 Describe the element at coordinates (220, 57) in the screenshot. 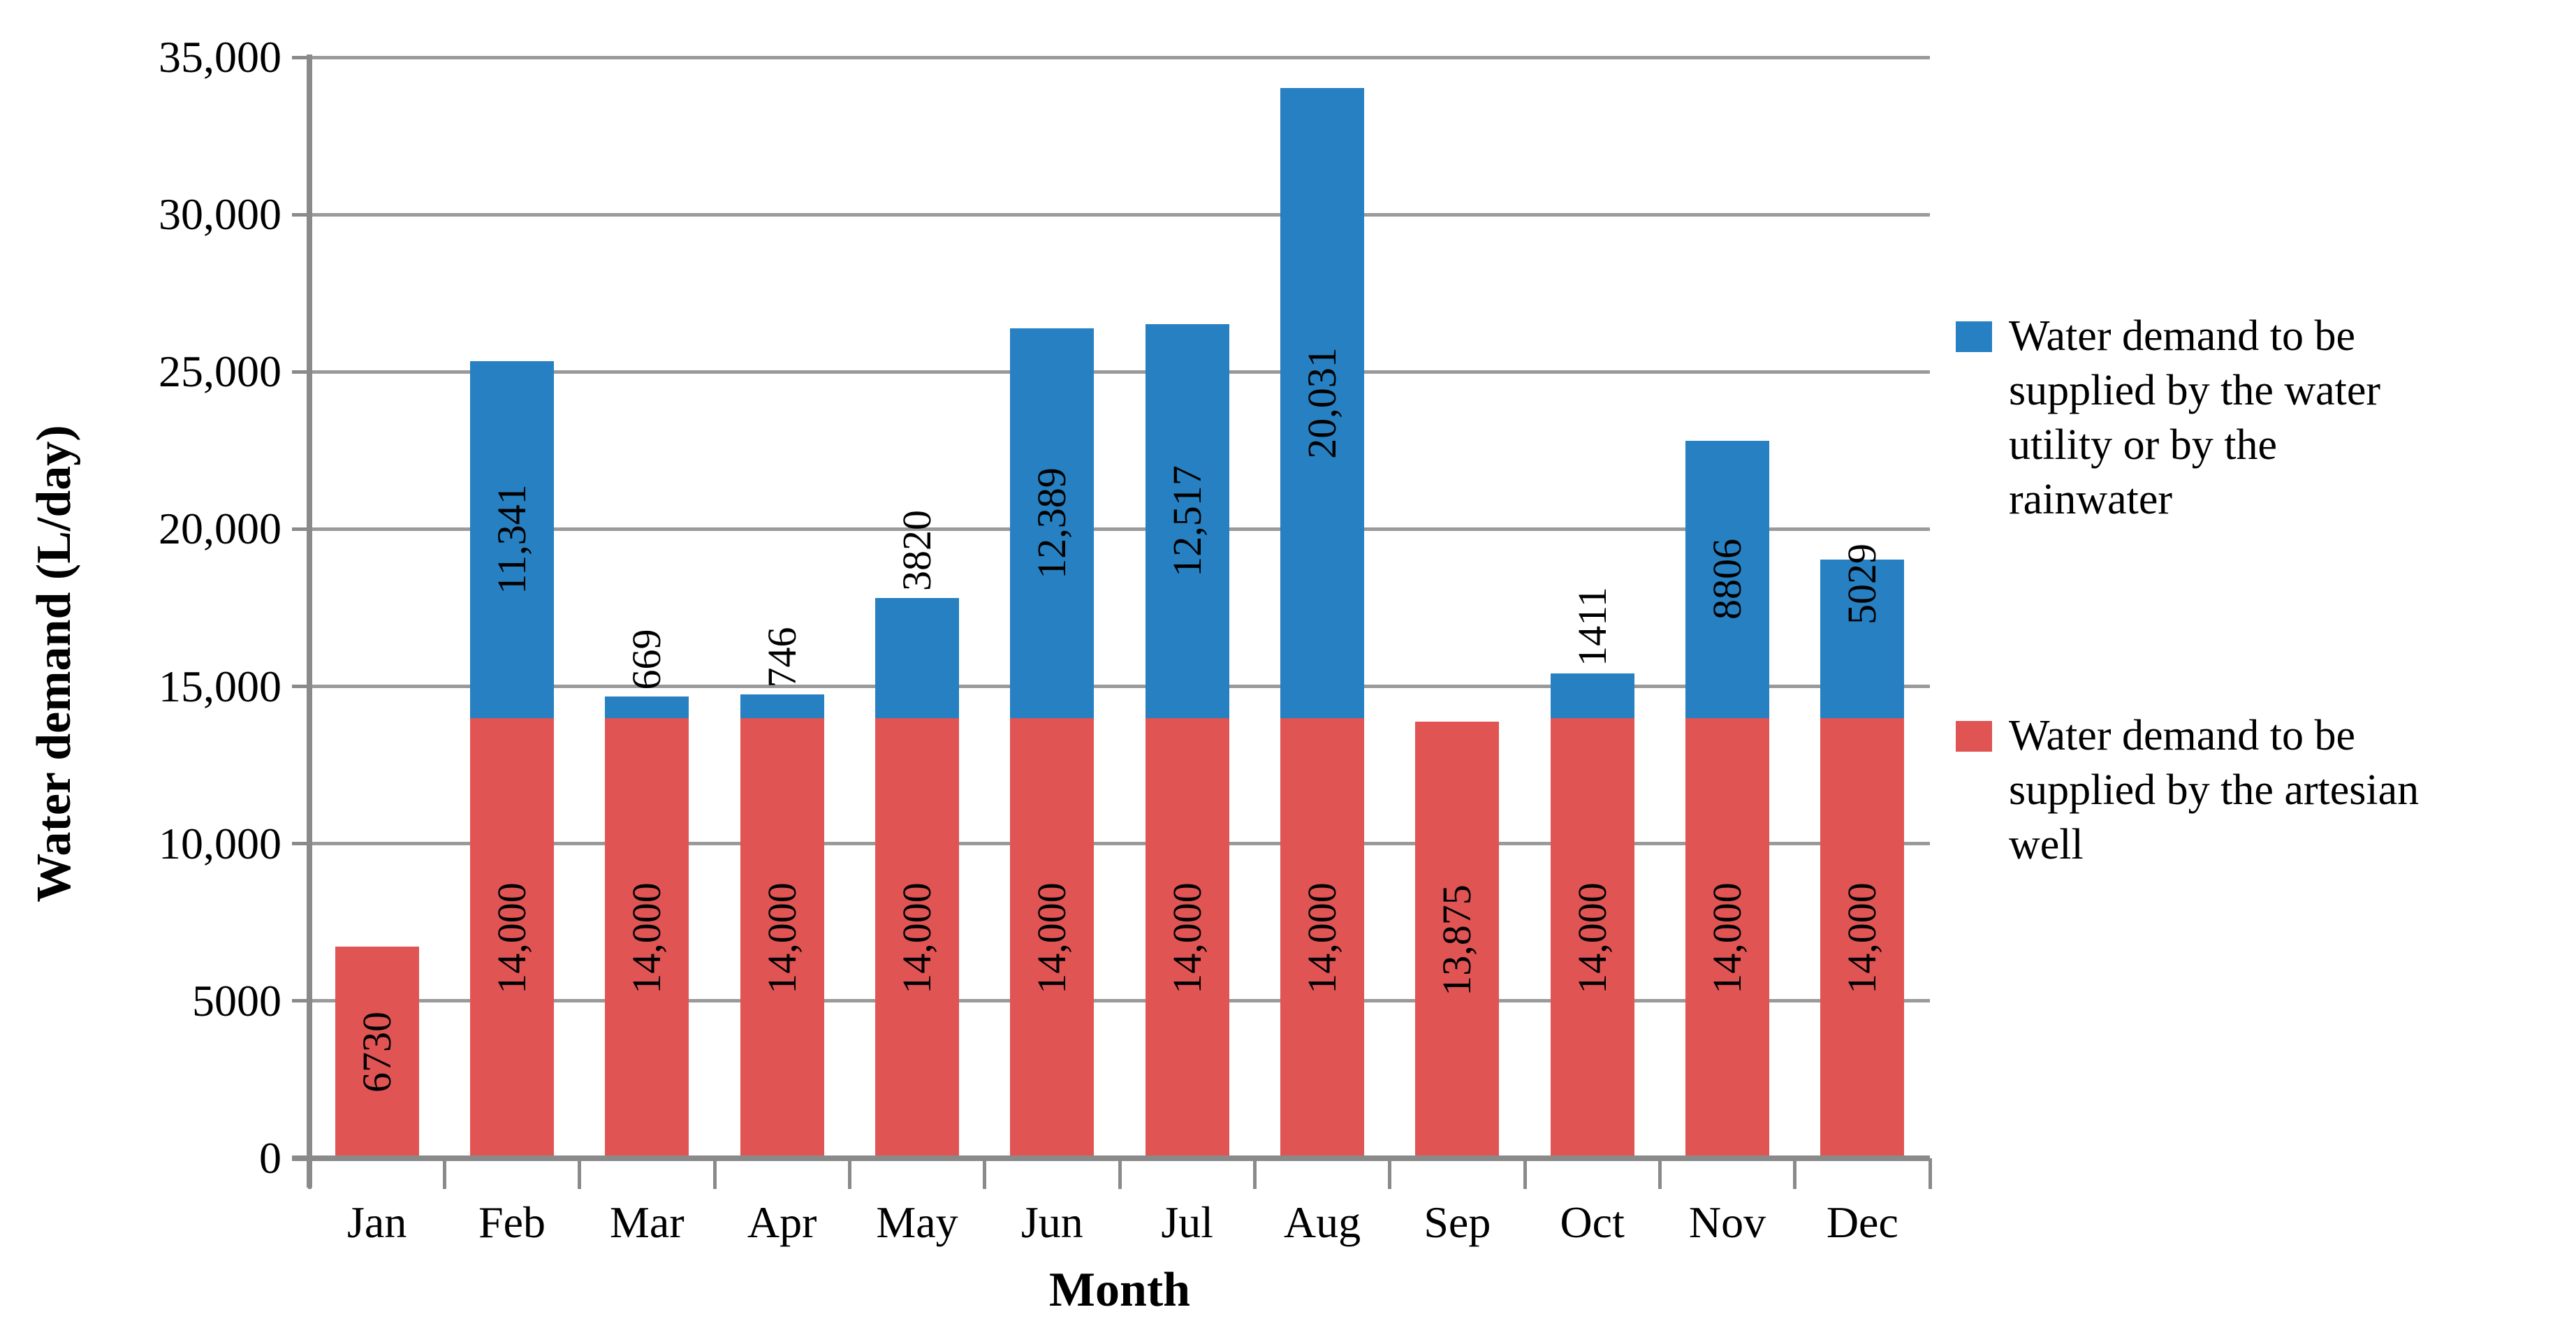

I see `y-tick-label: 35,000` at that location.